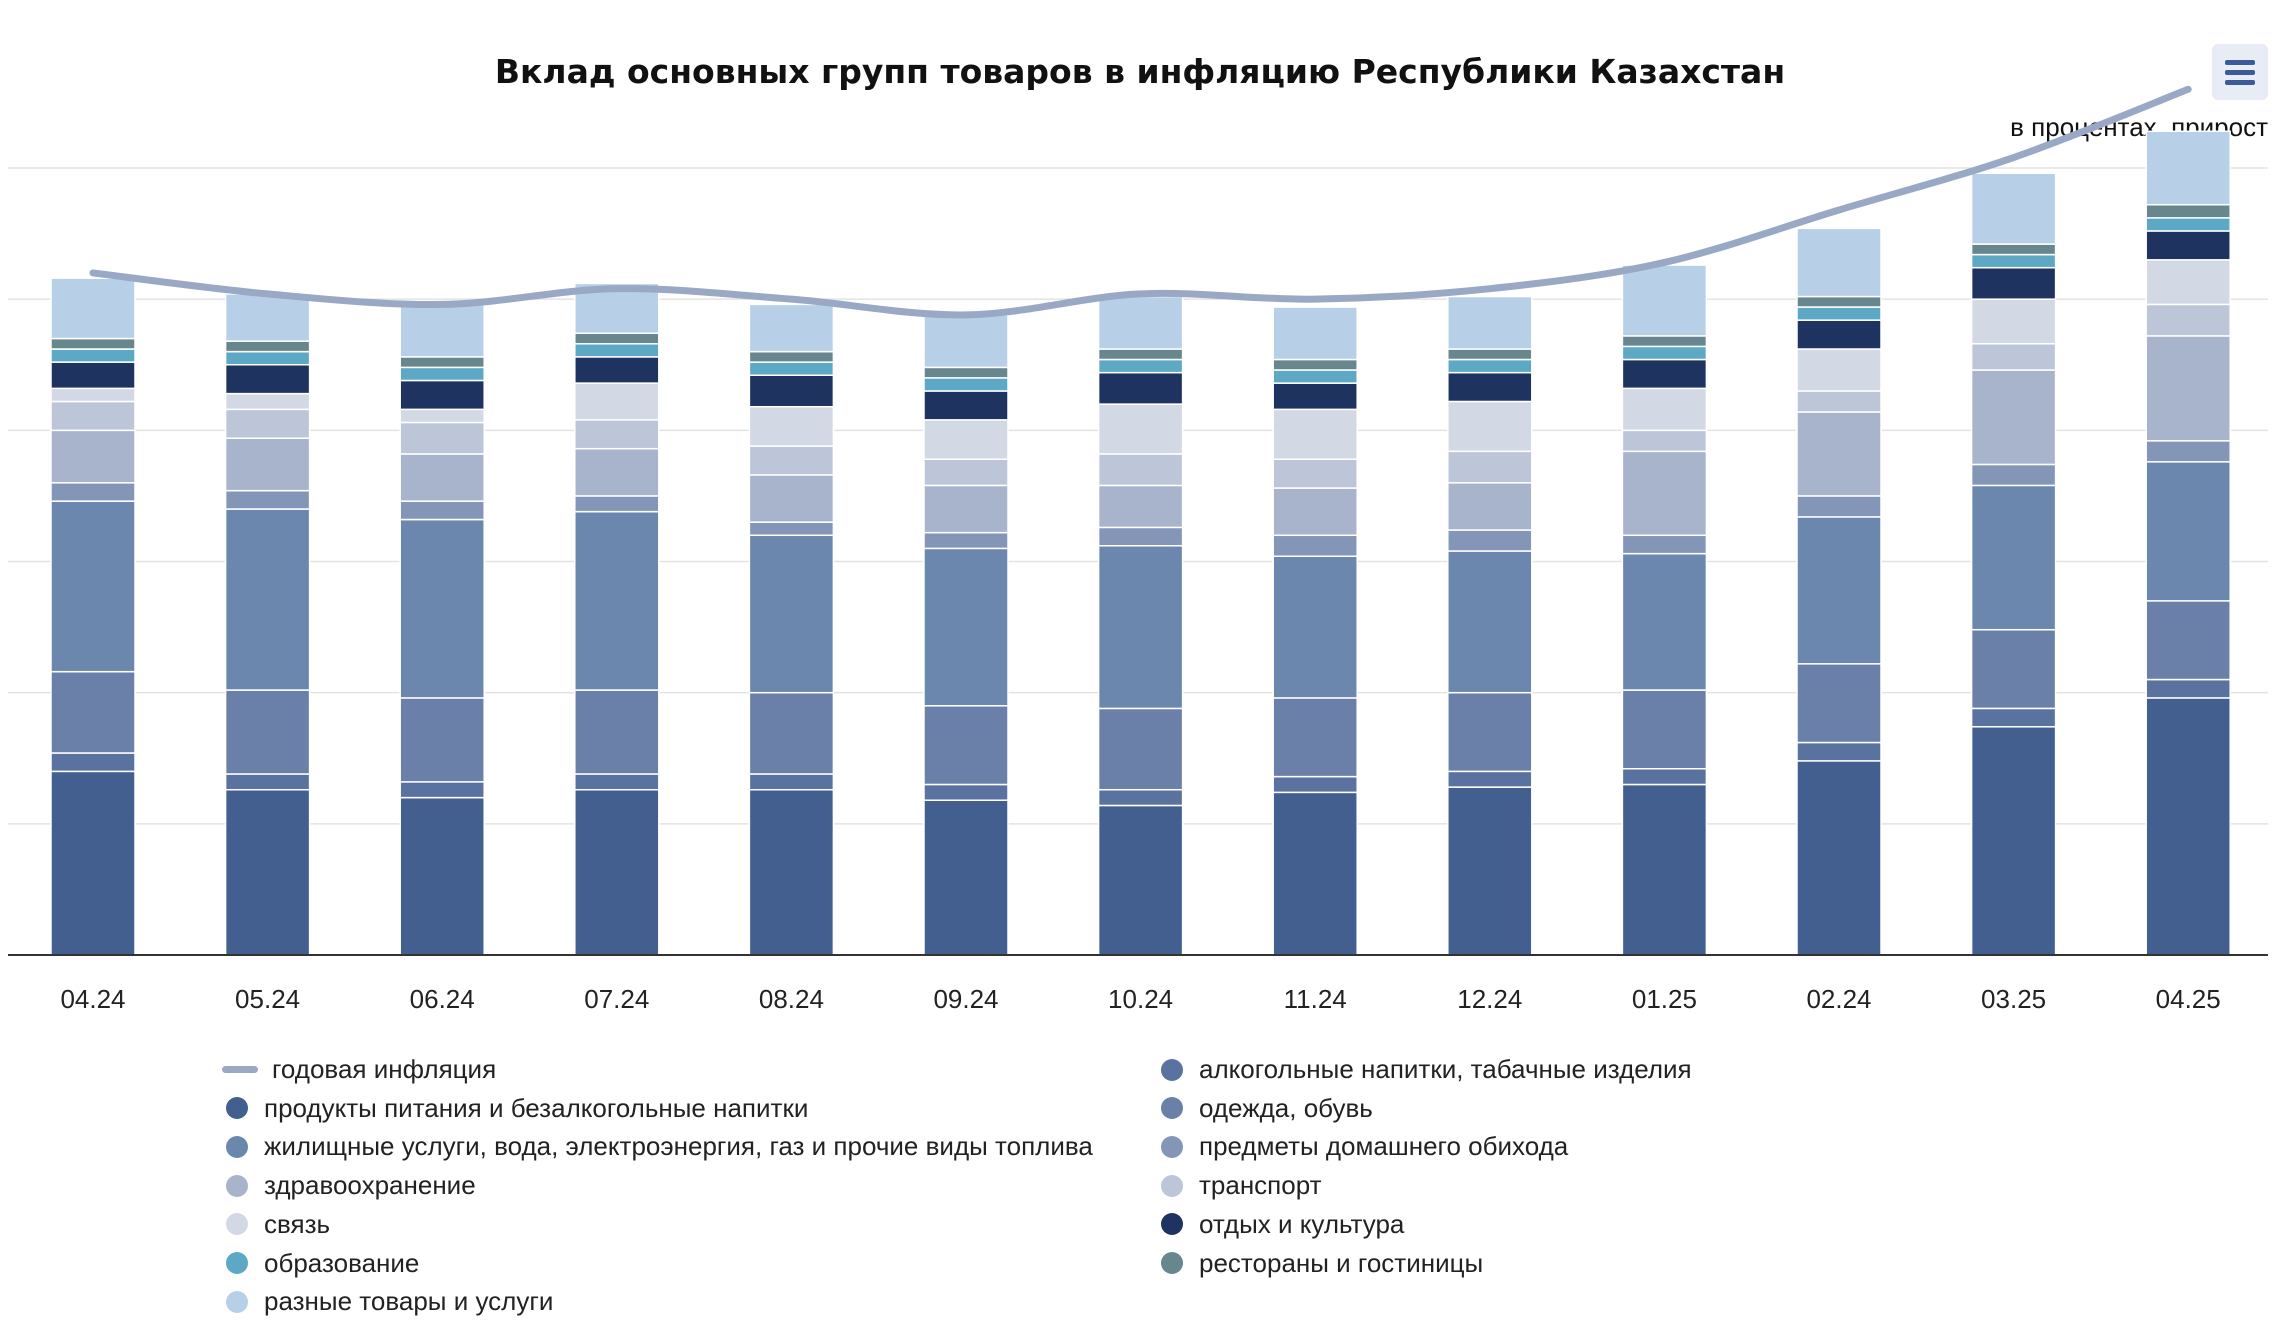 This screenshot has width=2295, height=1321. Describe the element at coordinates (1445, 1069) in the screenshot. I see `legend-label: алкогольные напитки, табачные изделия` at that location.